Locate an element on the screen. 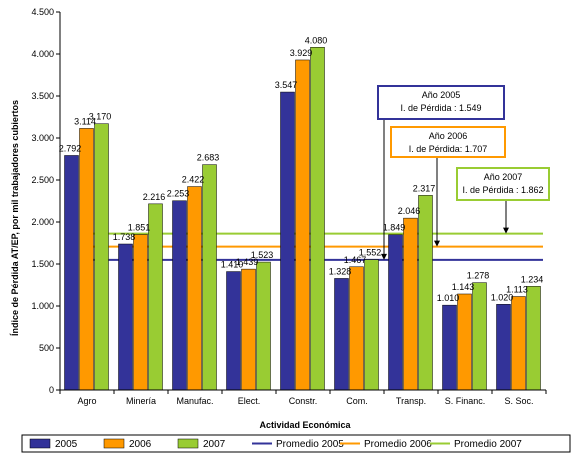  data-label: 2.253 is located at coordinates (178, 194).